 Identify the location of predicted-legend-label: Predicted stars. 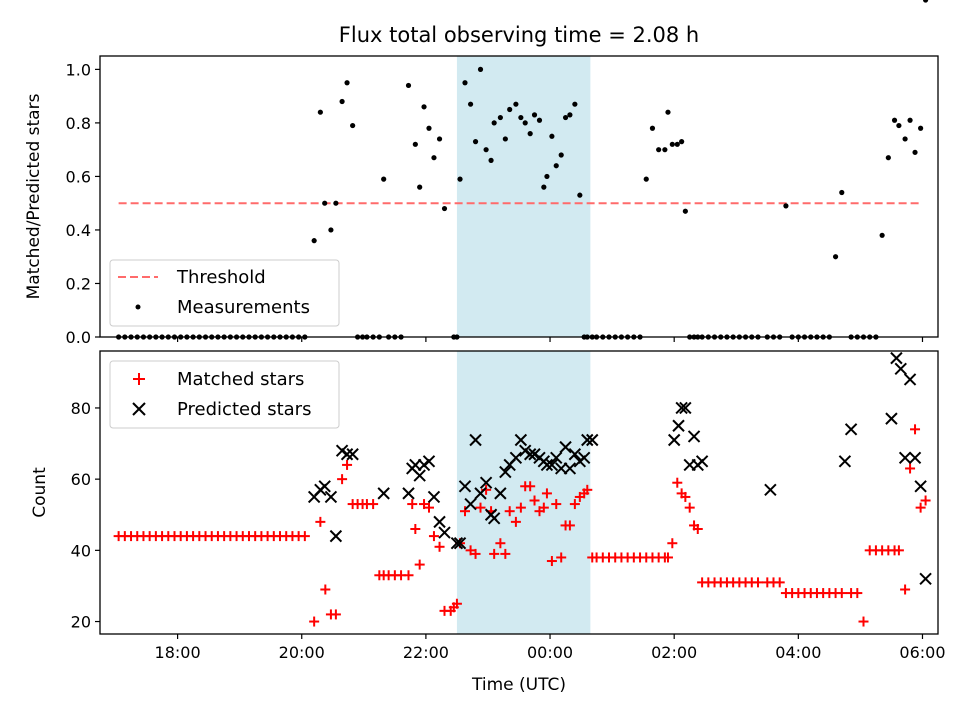
(244, 409).